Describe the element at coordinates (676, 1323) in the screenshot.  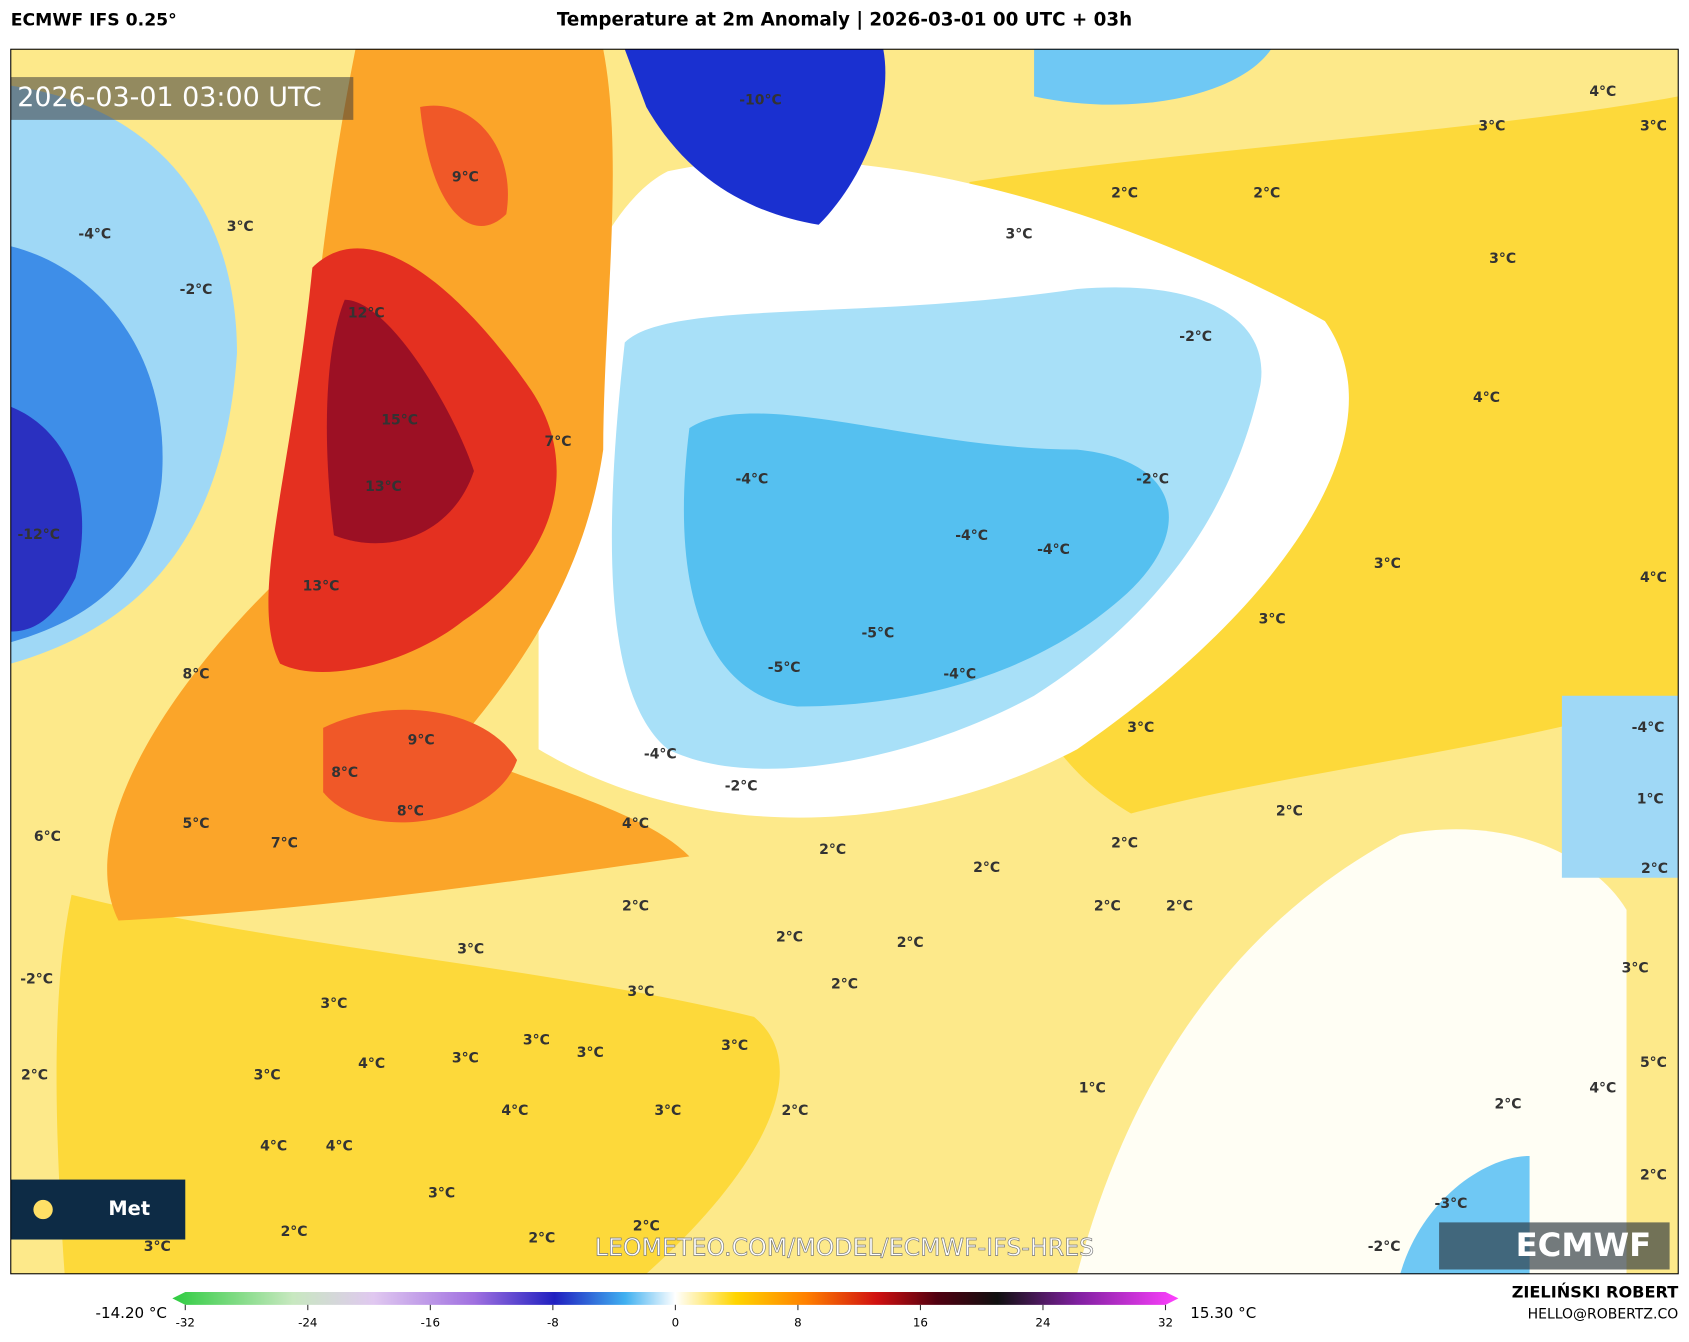
I see `colorbar-tick-label: 0` at that location.